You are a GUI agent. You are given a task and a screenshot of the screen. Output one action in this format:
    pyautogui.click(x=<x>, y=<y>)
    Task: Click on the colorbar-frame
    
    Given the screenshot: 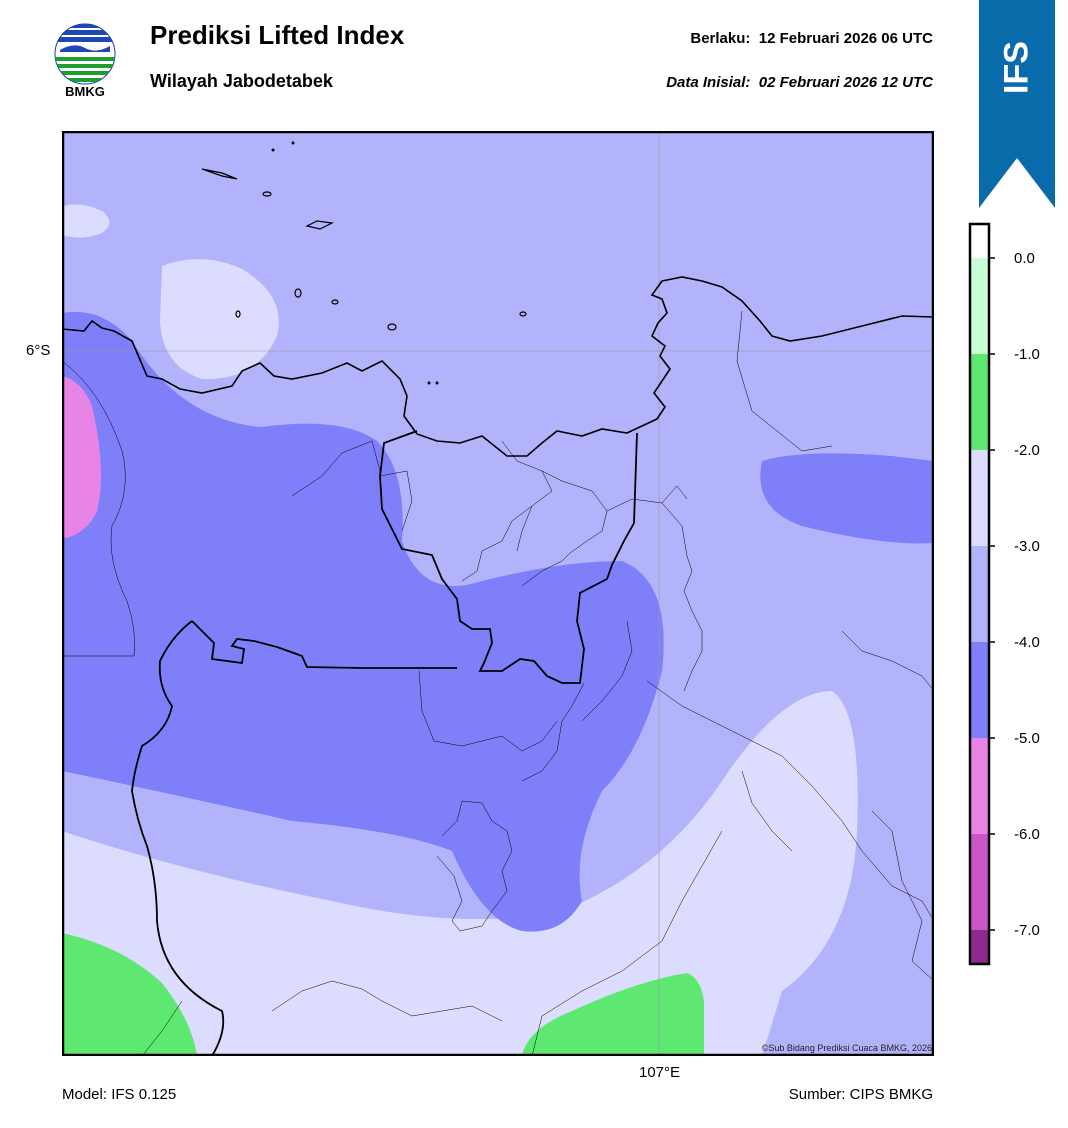 What is the action you would take?
    pyautogui.click(x=979, y=594)
    